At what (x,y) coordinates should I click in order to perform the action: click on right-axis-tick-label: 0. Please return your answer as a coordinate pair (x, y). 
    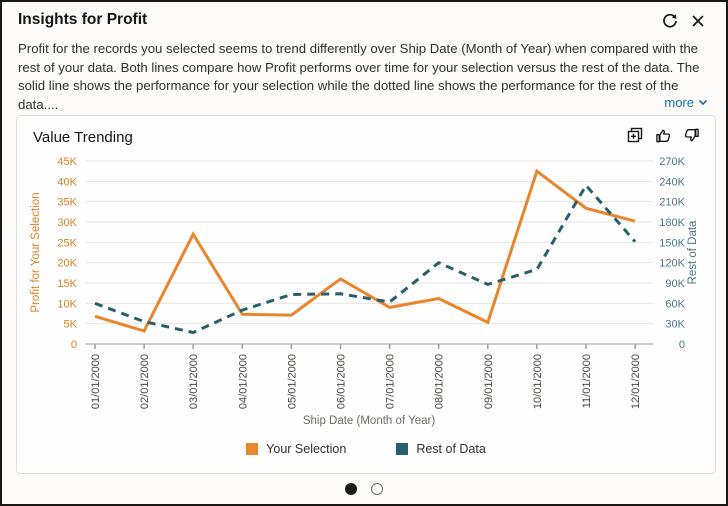
    Looking at the image, I should click on (682, 345).